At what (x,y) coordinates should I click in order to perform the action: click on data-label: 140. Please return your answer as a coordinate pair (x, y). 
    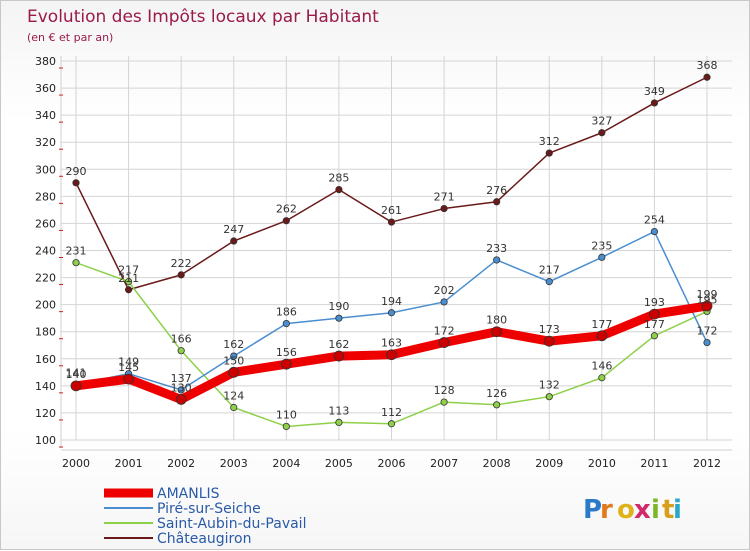
    Looking at the image, I should click on (76, 374).